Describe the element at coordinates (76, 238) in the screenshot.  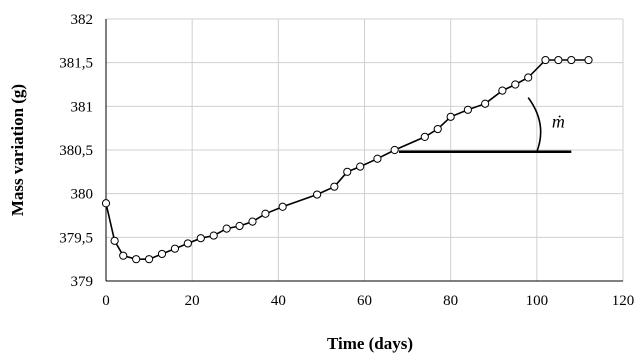
I see `y-tick-label: 379,5` at that location.